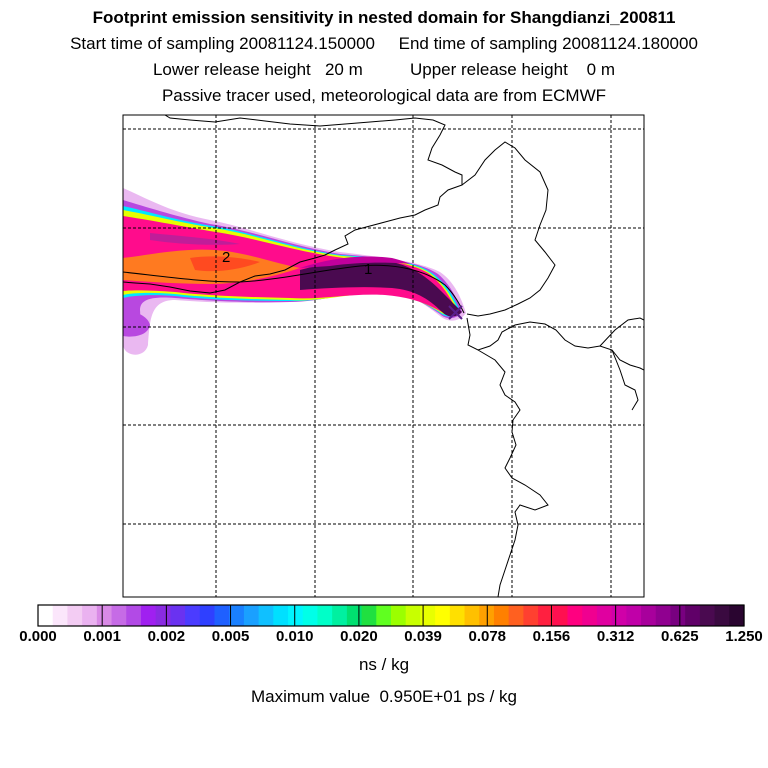 Image resolution: width=768 pixels, height=768 pixels. What do you see at coordinates (381, 288) in the screenshot?
I see `plume-dark-core` at bounding box center [381, 288].